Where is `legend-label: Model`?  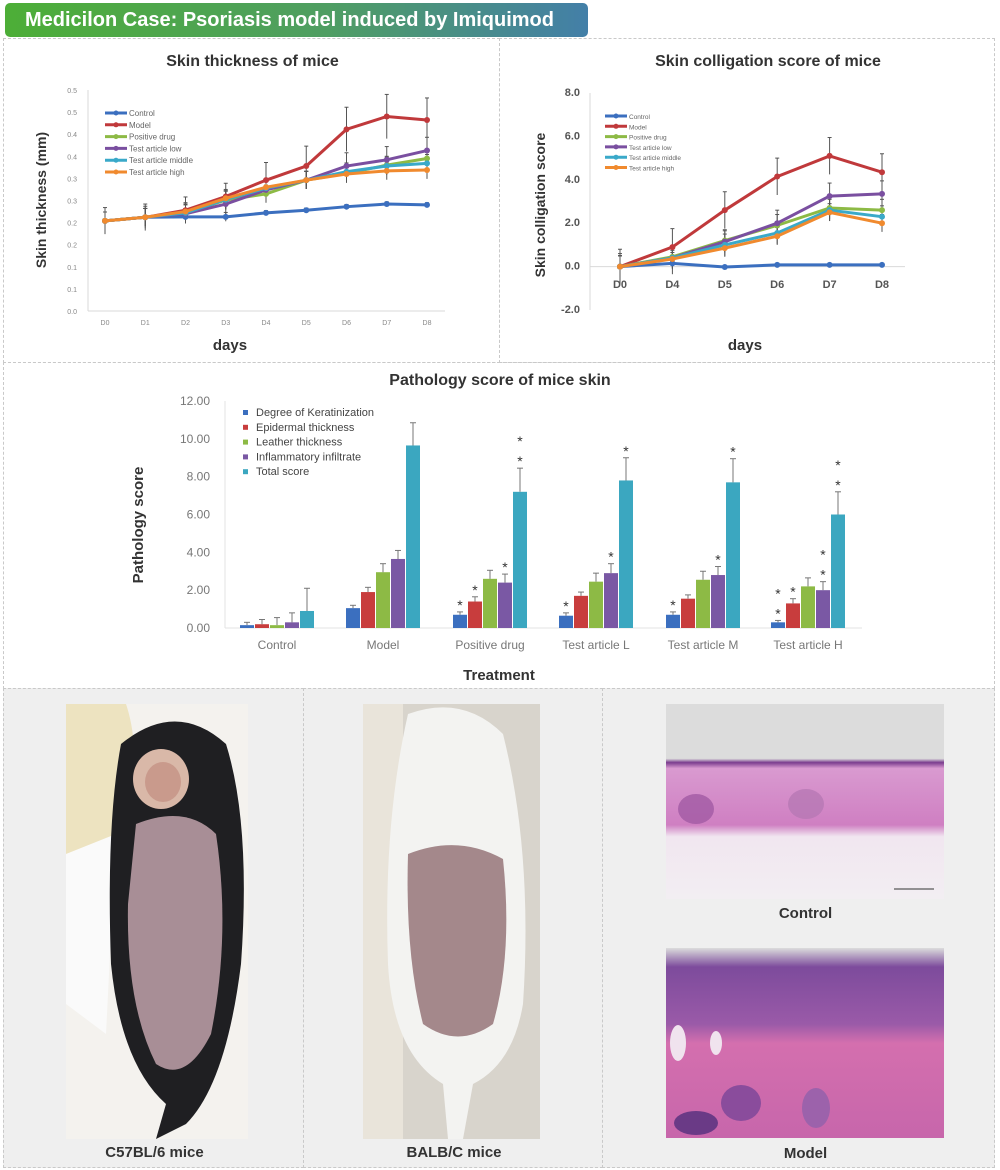 legend-label: Model is located at coordinates (140, 125).